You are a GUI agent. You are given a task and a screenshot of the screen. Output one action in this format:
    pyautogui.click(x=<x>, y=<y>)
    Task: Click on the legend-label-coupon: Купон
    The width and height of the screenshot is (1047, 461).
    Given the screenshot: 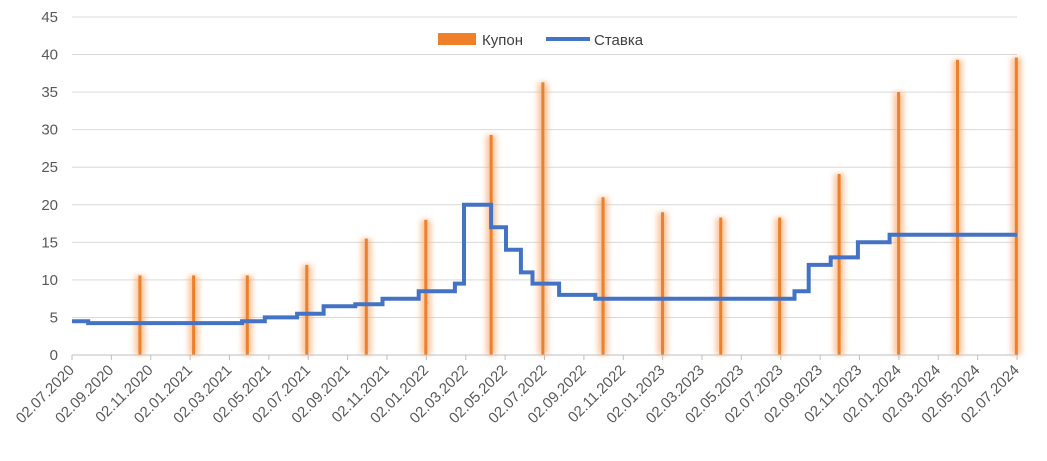 What is the action you would take?
    pyautogui.click(x=502, y=40)
    